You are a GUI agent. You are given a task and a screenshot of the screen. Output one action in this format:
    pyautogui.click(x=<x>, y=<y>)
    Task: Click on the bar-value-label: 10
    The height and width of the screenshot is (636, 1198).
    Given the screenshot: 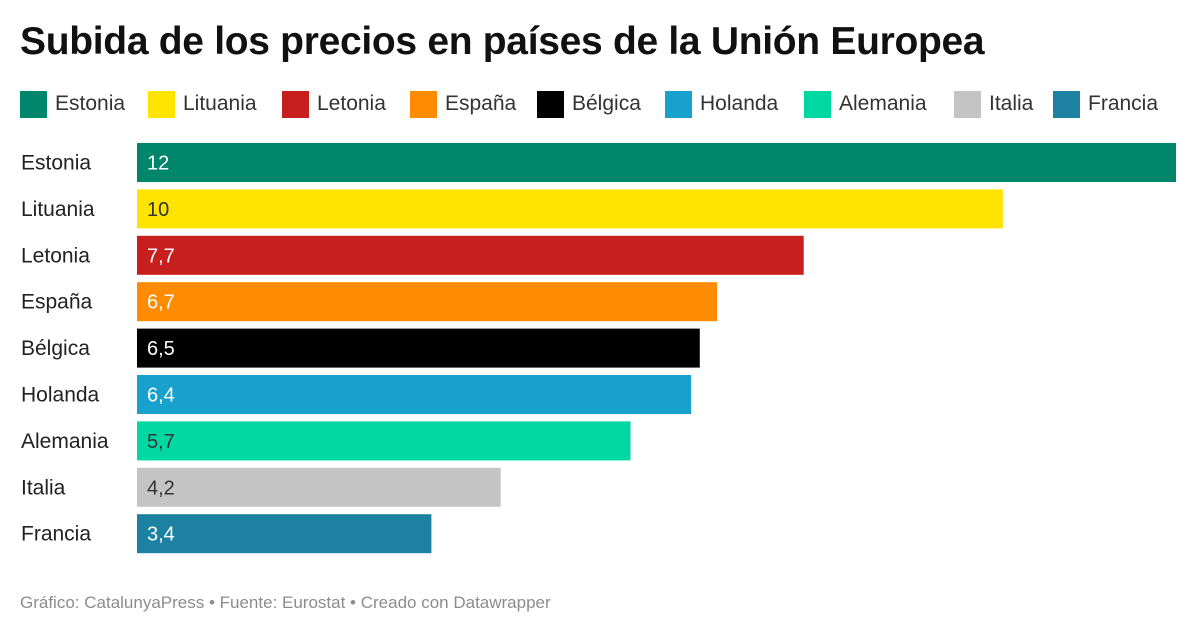 What is the action you would take?
    pyautogui.click(x=158, y=210)
    